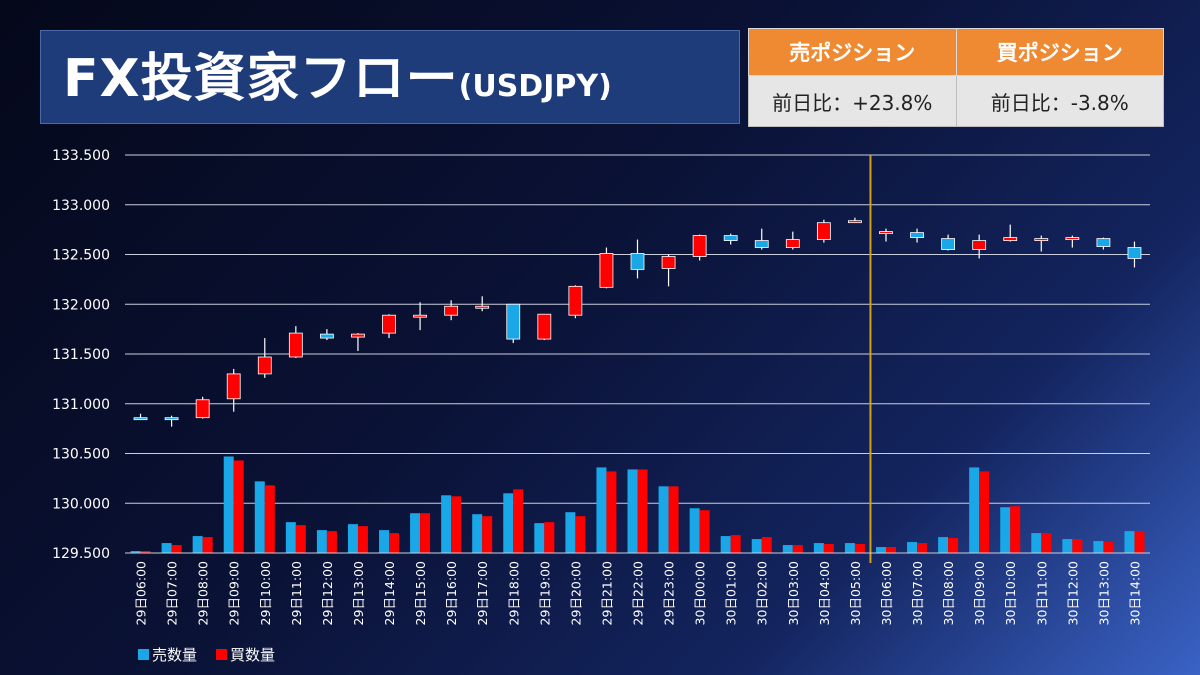 This screenshot has width=1200, height=675. What do you see at coordinates (1010, 593) in the screenshot?
I see `x-tick-label: 30日10:00` at bounding box center [1010, 593].